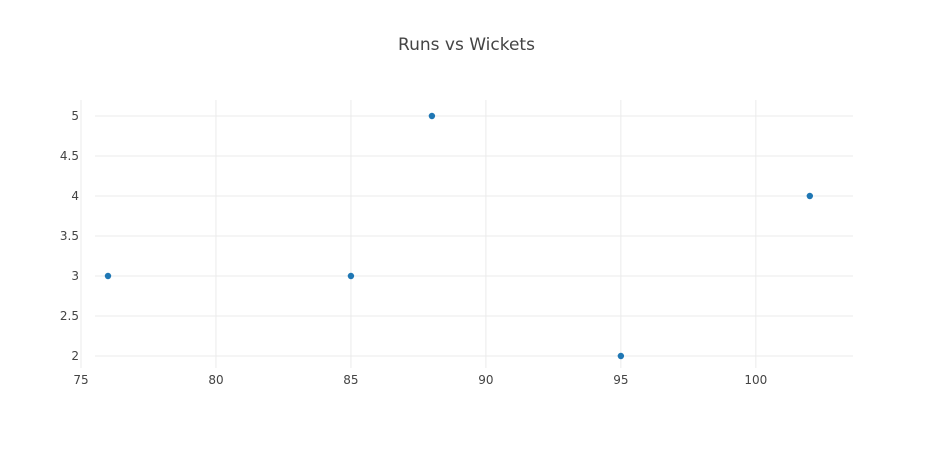 The width and height of the screenshot is (933, 450). I want to click on y-tick-label: 2.5, so click(69, 316).